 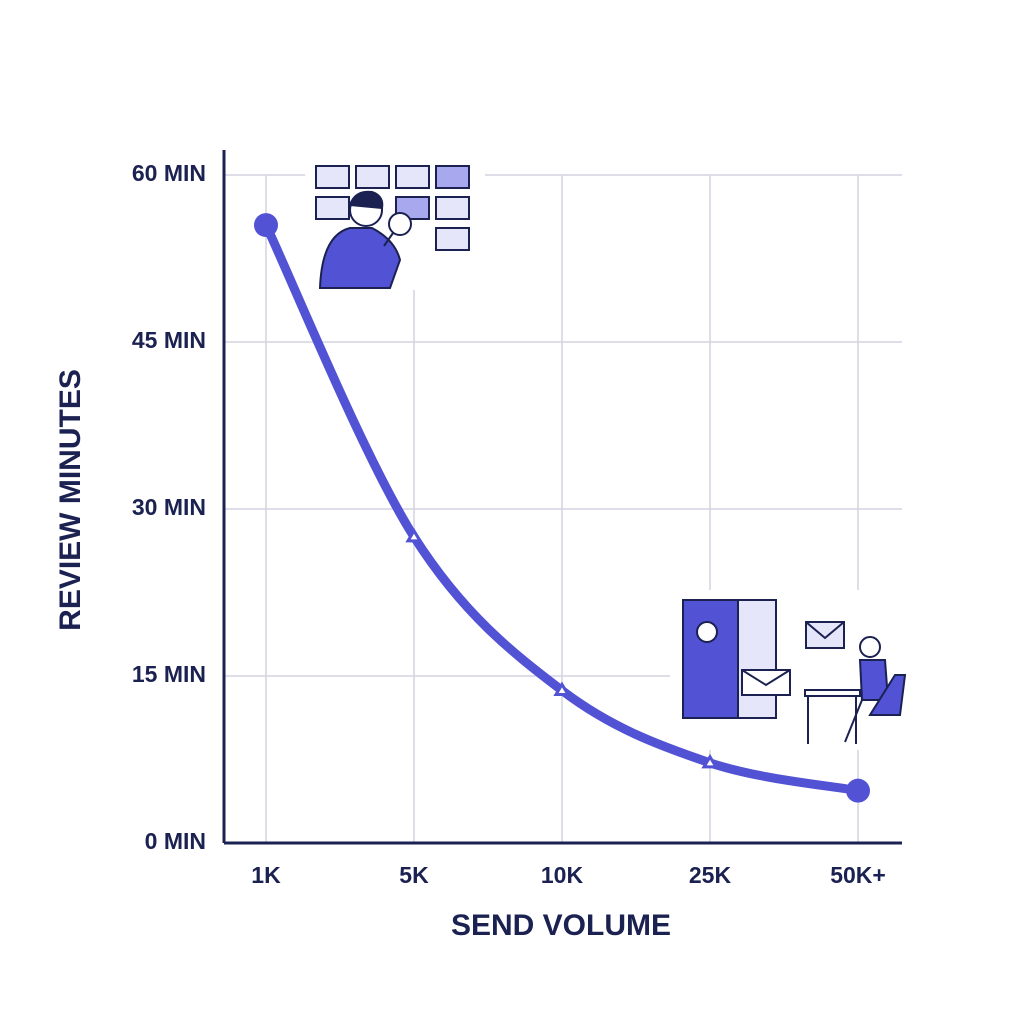 I want to click on y-tick-label: 0 MIN, so click(x=175, y=841).